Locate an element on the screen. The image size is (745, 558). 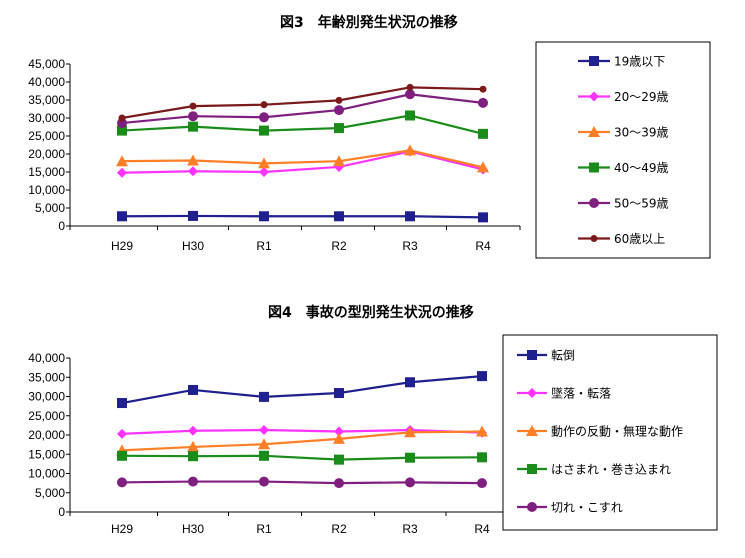
chart1-legend-label: 60歳以上 is located at coordinates (639, 239).